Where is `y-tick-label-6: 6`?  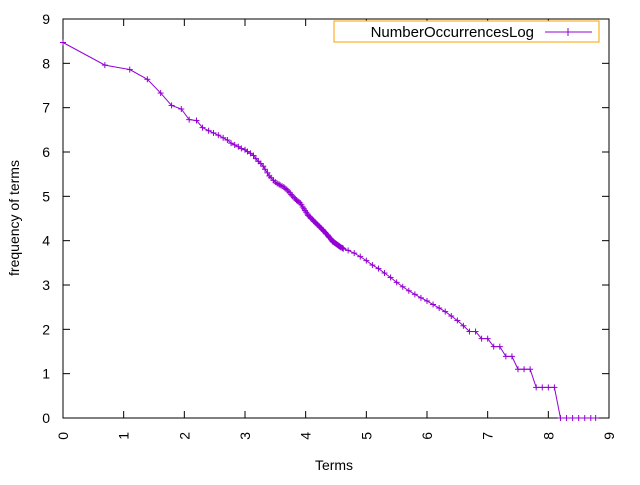
y-tick-label-6: 6 is located at coordinates (46, 152).